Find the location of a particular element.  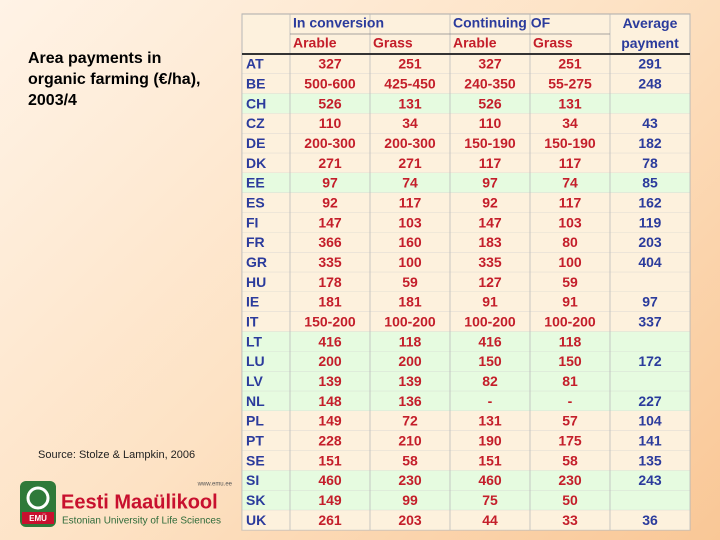

country-code: AT is located at coordinates (255, 64).